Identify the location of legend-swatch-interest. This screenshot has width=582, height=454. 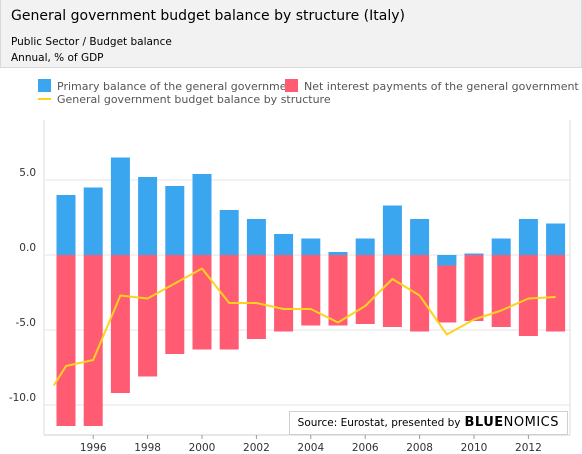
(291, 85).